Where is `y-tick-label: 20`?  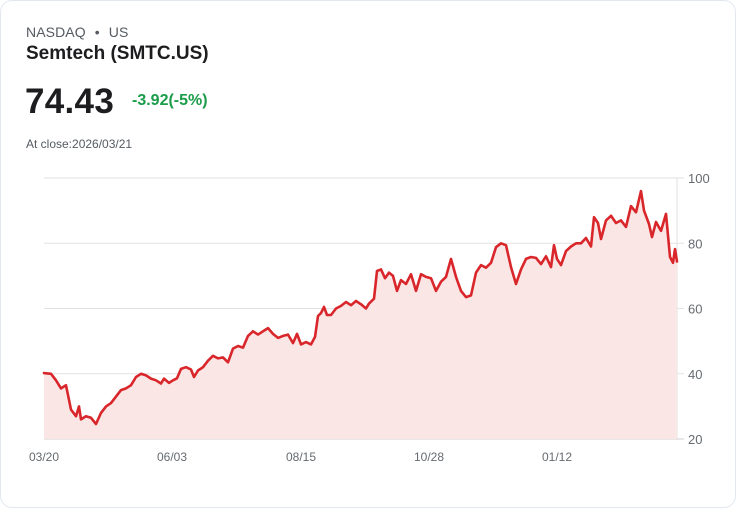
y-tick-label: 20 is located at coordinates (695, 439).